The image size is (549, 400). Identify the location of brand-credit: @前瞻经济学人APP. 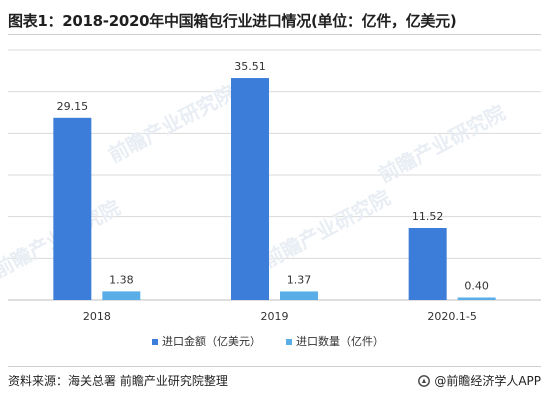
(479, 380).